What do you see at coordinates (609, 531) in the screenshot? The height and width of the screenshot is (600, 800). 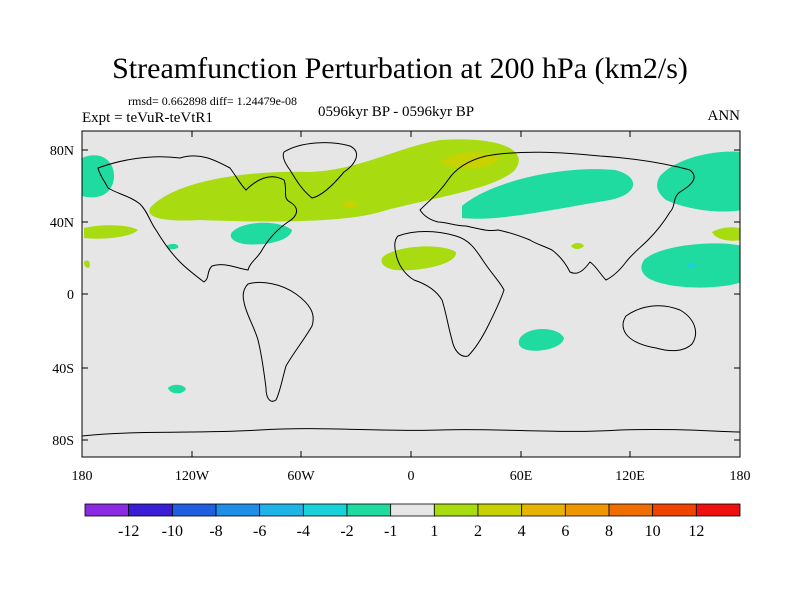 I see `colorbar-label-11: 8` at bounding box center [609, 531].